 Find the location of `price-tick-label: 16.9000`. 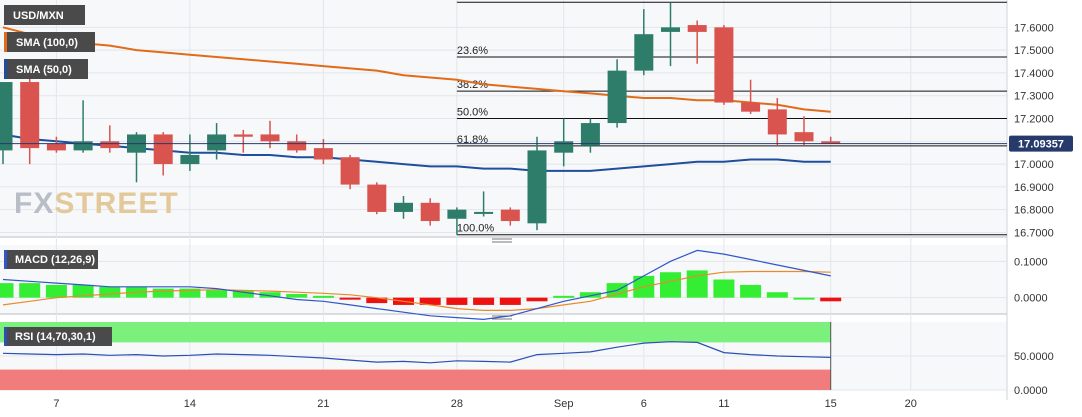

price-tick-label: 16.9000 is located at coordinates (1034, 188).